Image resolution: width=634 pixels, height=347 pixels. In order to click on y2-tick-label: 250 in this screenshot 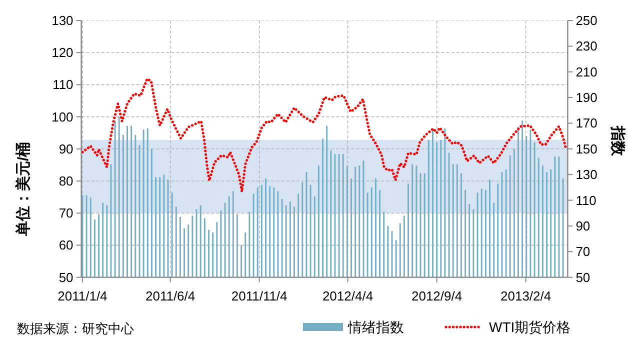, I will do `click(587, 20)`.